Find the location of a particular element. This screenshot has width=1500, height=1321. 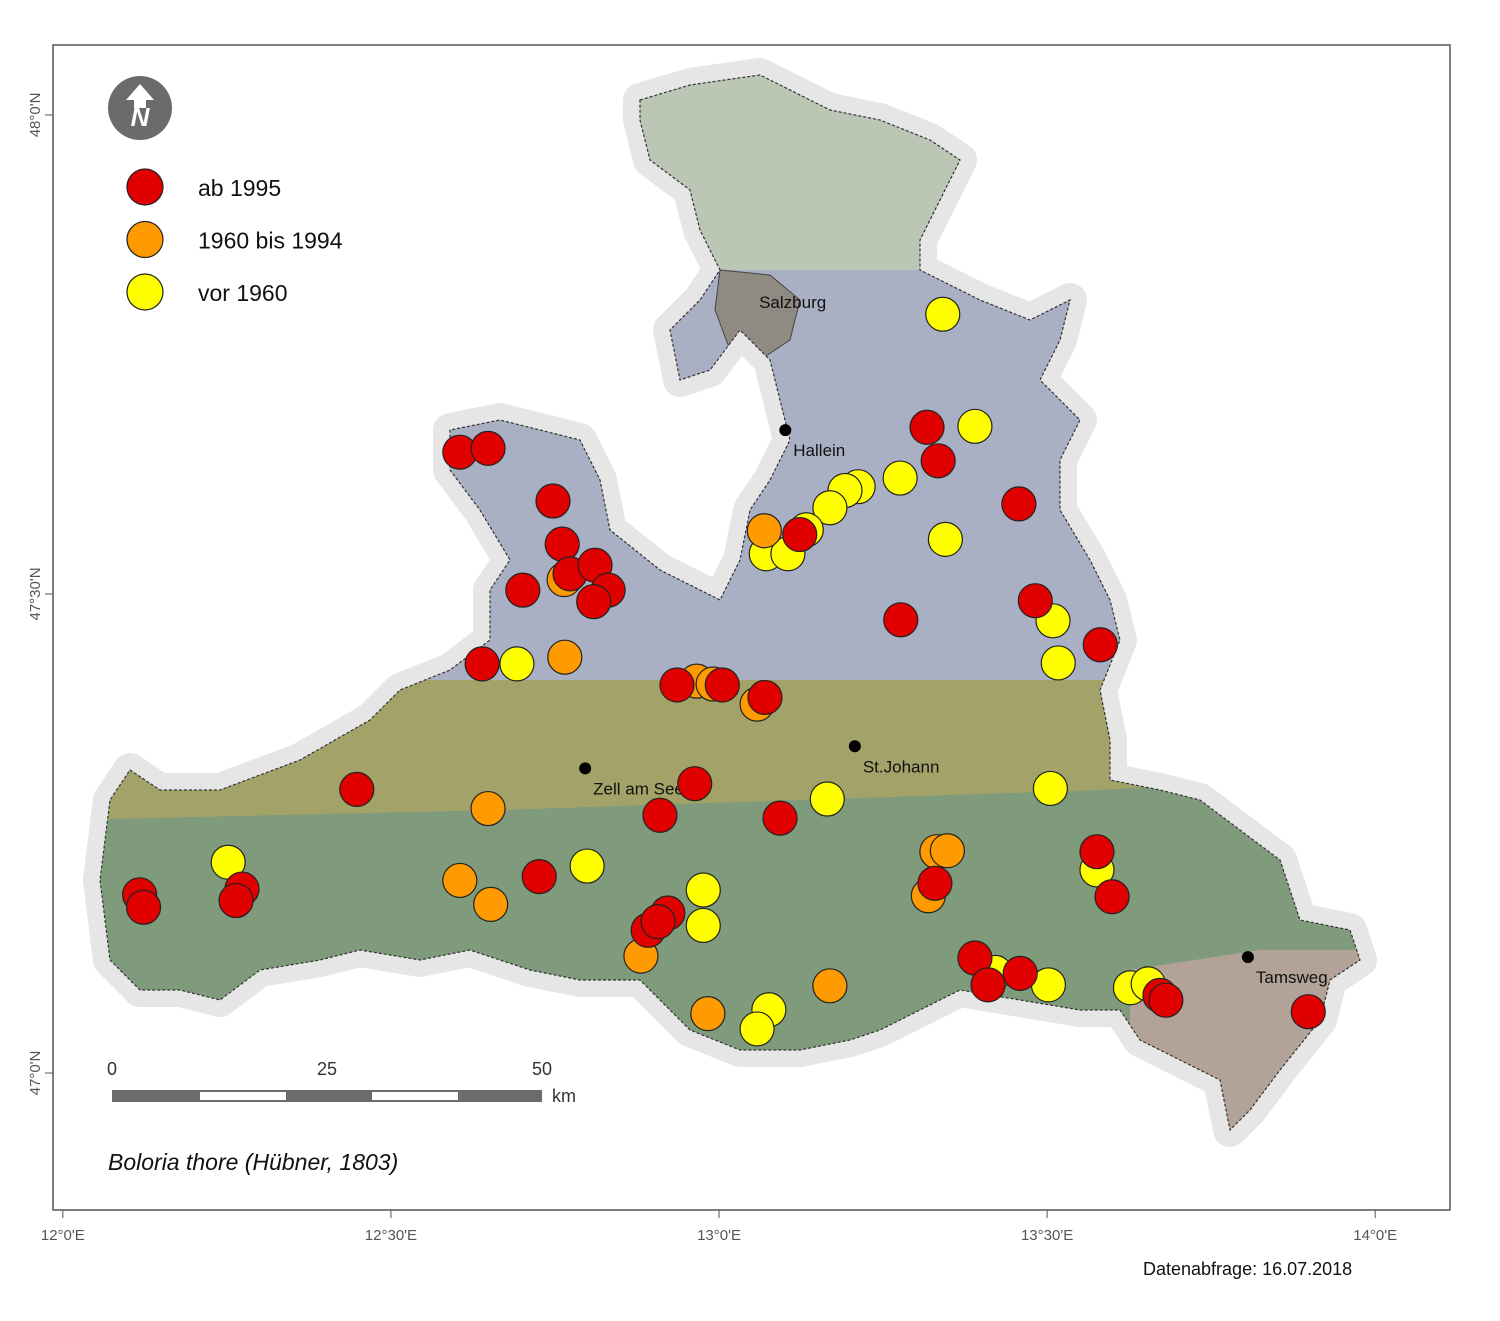

scale-bar: km is located at coordinates (344, 1096).